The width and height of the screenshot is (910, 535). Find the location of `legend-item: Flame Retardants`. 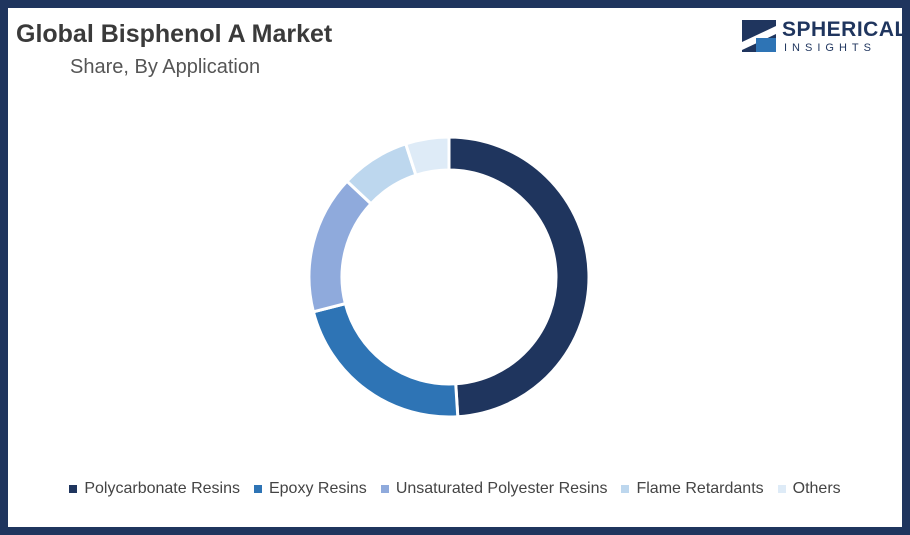

legend-item: Flame Retardants is located at coordinates (692, 489).